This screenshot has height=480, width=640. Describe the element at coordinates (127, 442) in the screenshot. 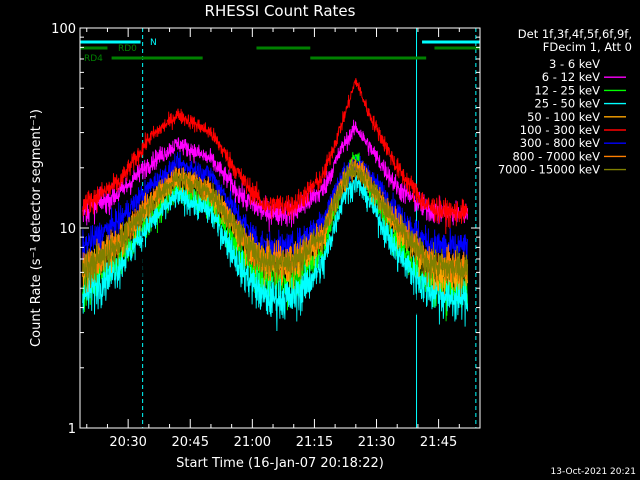

I see `xtick-label-0: 20:30` at that location.